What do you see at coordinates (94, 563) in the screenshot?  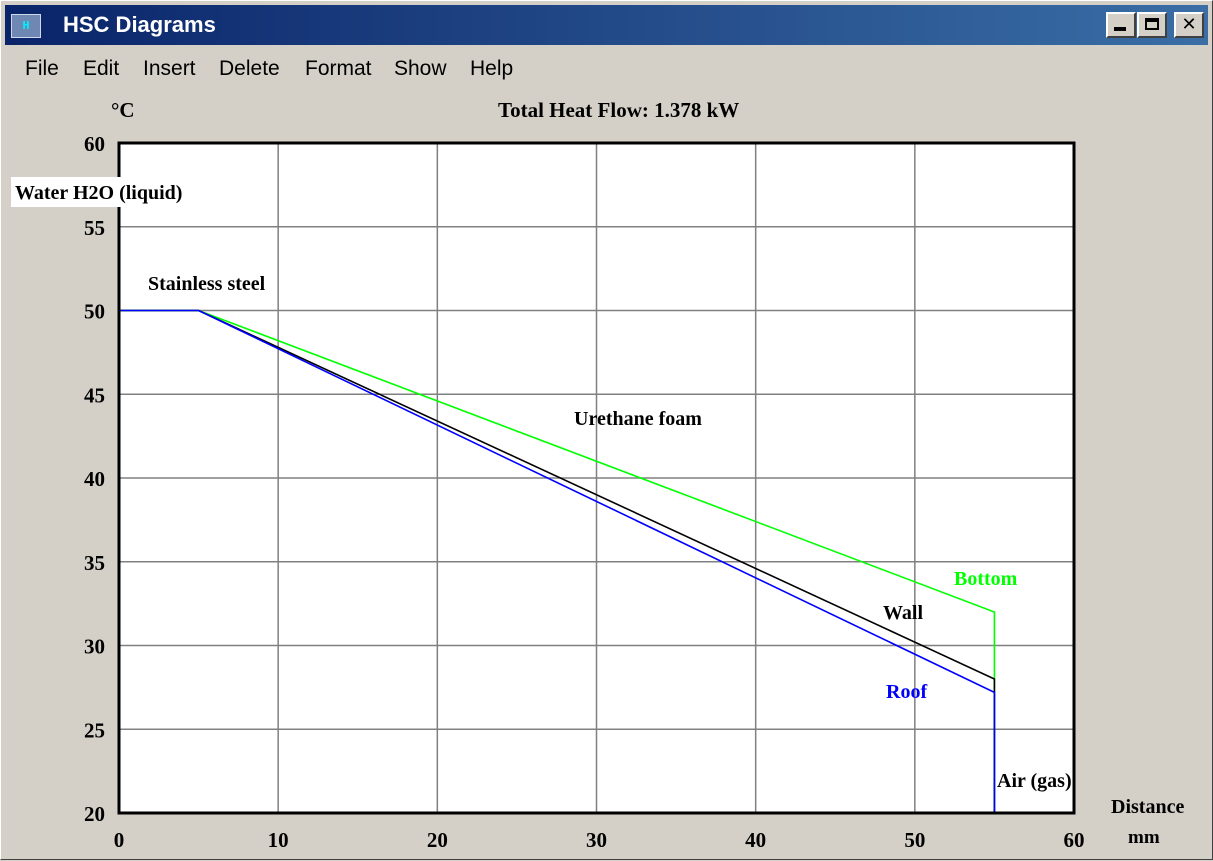 I see `y-tick-label: 35` at bounding box center [94, 563].